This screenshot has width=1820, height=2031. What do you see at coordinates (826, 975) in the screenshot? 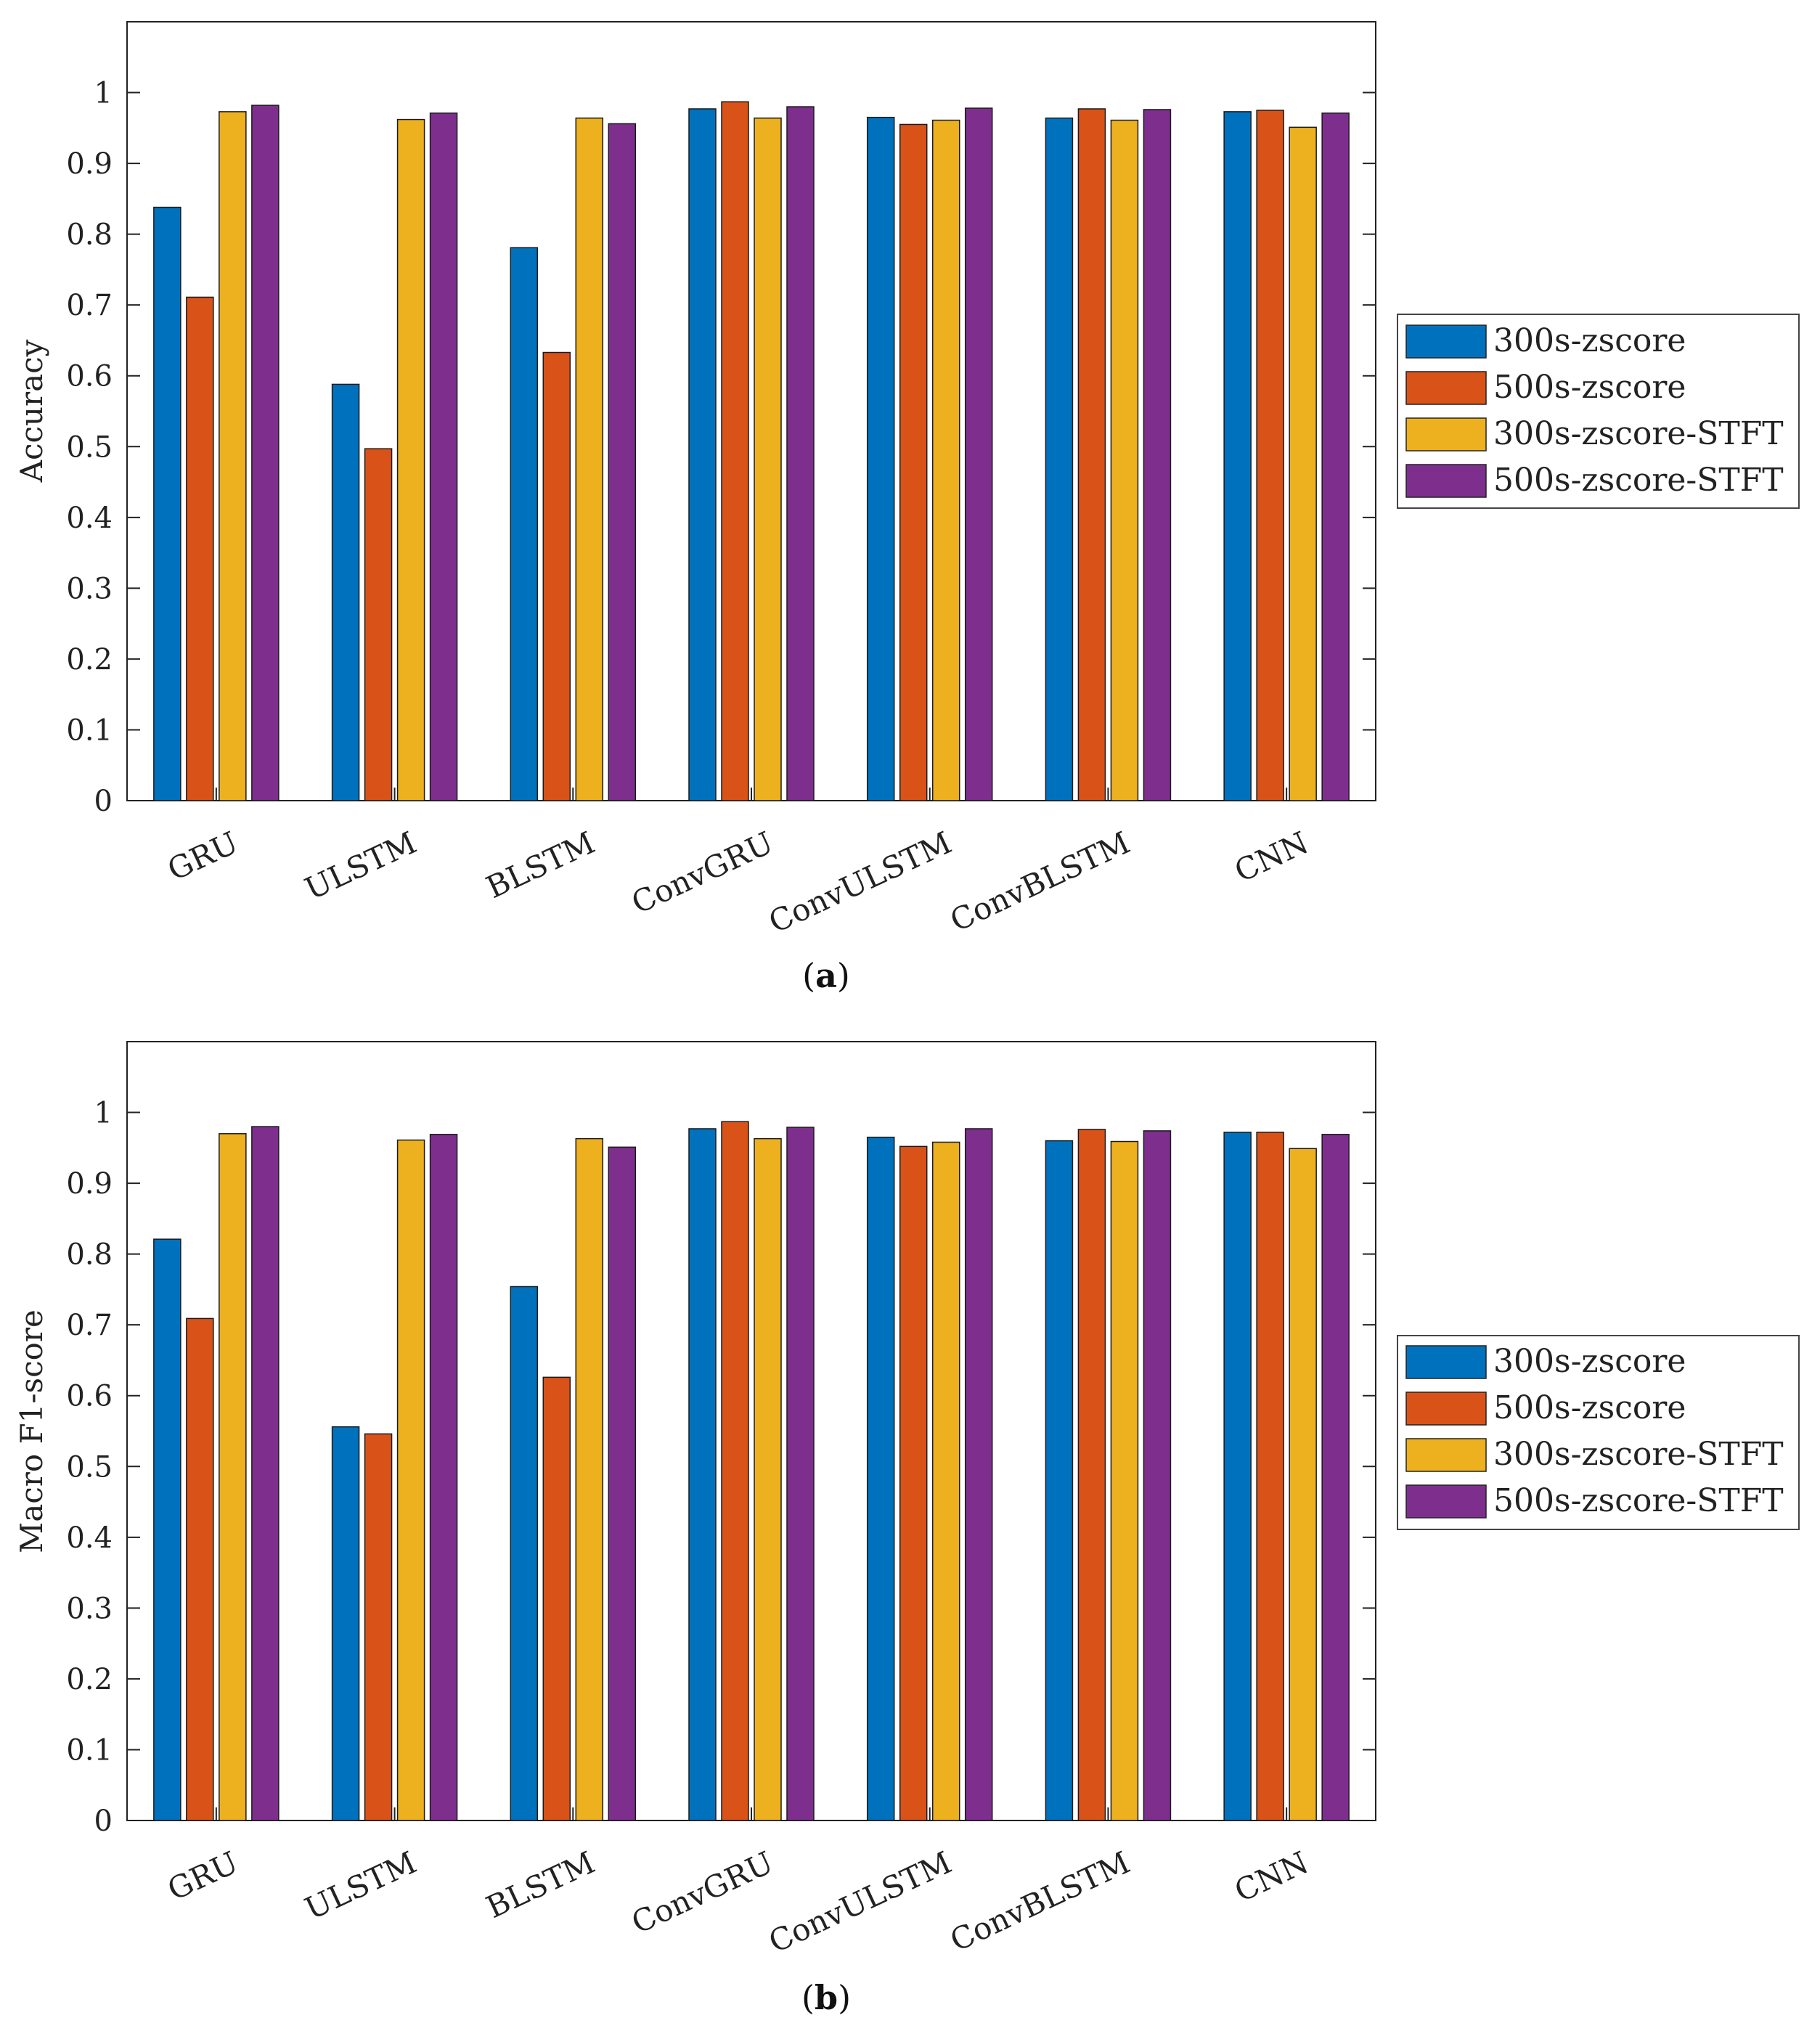
I see `caption-a: (a)` at bounding box center [826, 975].